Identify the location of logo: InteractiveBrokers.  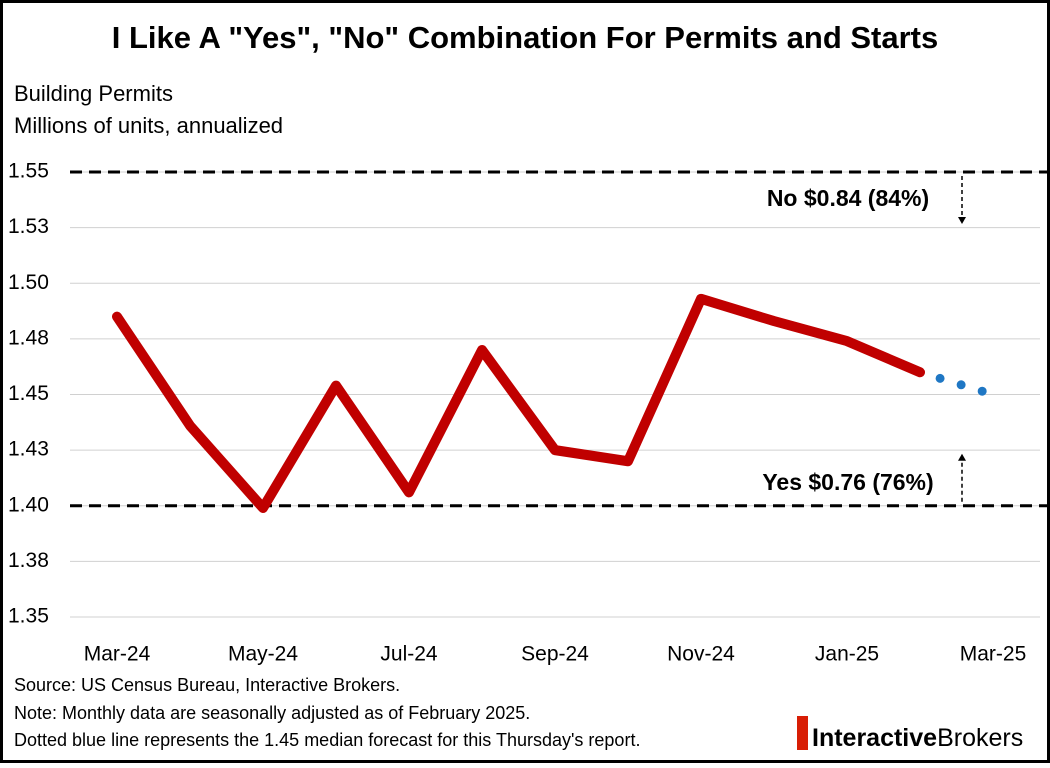
(917, 738).